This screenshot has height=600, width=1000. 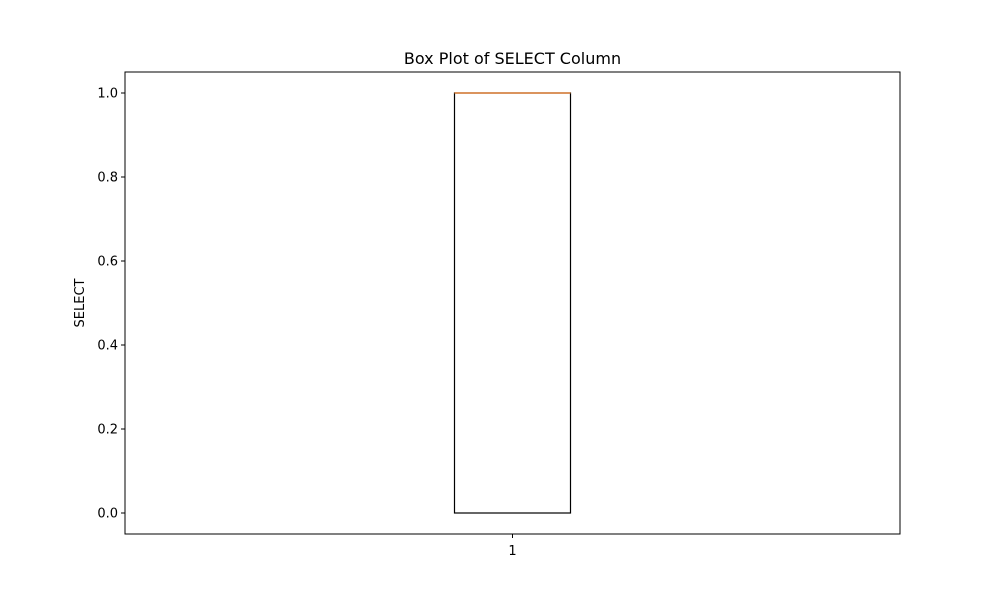 I want to click on y-tick-label: 1.0, so click(x=107, y=94).